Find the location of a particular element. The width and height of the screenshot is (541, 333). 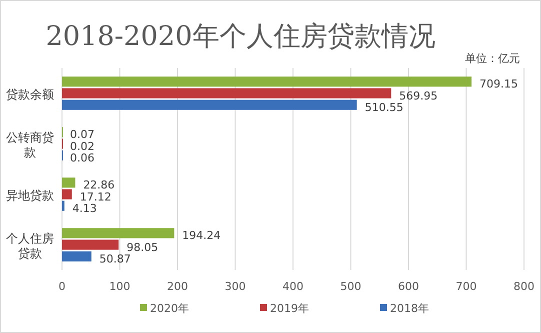

text: 单位：亿元 is located at coordinates (492, 58).